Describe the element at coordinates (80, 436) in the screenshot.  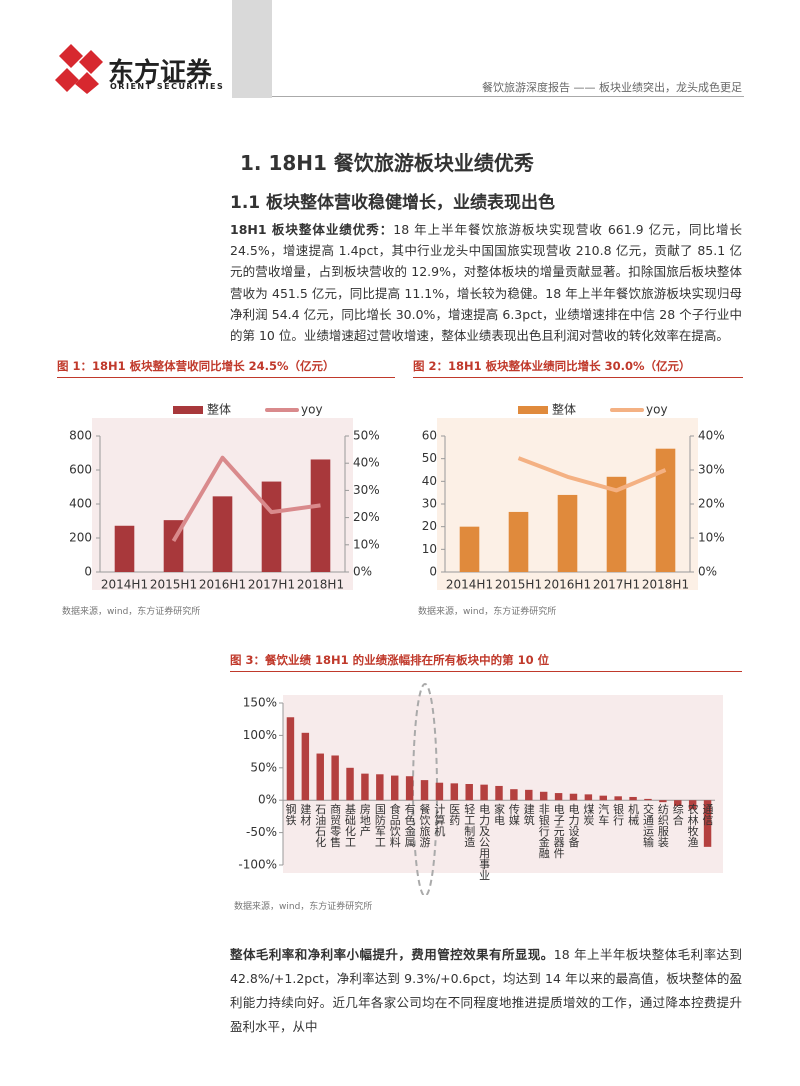
I see `y-tick-label: 800` at that location.